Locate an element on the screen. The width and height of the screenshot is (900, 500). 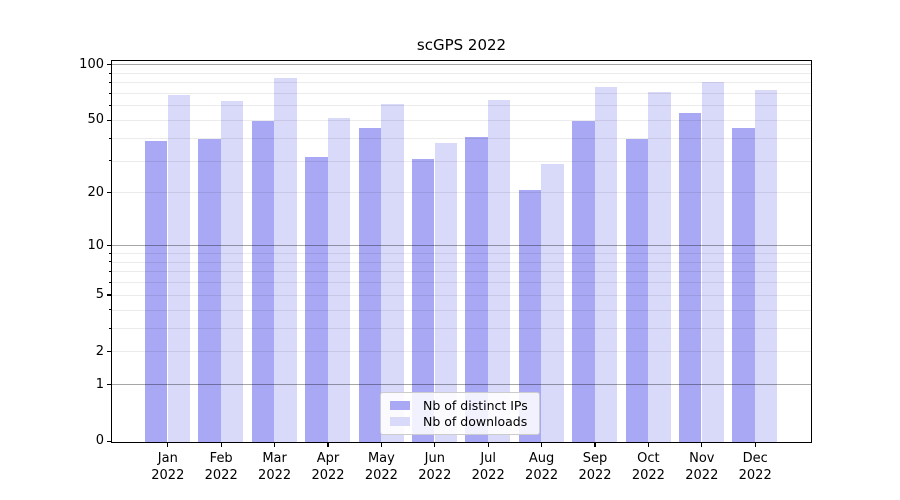
x-tick-label-oct: Oct 2022 is located at coordinates (648, 467).